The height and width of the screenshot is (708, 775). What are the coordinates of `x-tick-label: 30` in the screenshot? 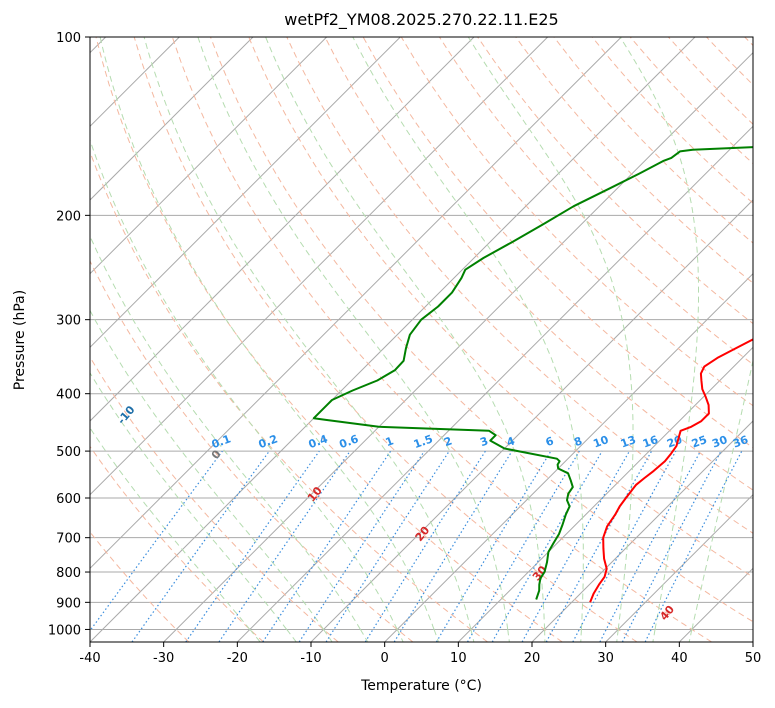 It's located at (605, 658).